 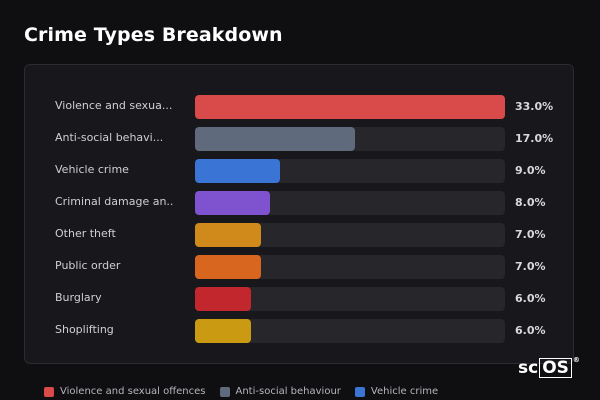 I want to click on legend-label: Anti-social behaviour, so click(x=288, y=391).